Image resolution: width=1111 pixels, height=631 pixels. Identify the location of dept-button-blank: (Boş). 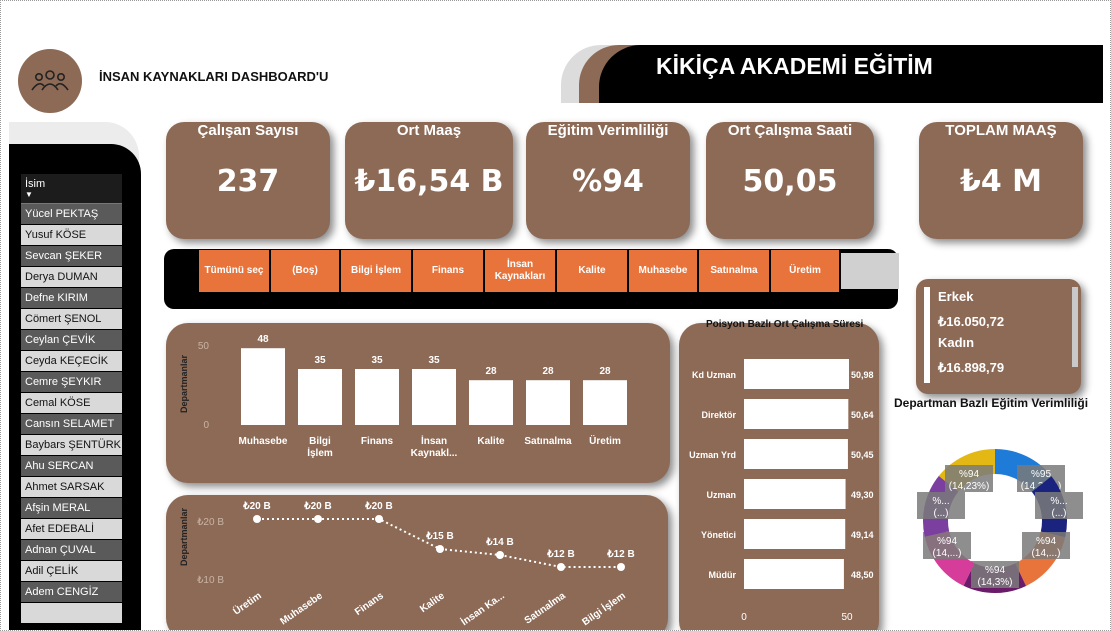
(305, 271).